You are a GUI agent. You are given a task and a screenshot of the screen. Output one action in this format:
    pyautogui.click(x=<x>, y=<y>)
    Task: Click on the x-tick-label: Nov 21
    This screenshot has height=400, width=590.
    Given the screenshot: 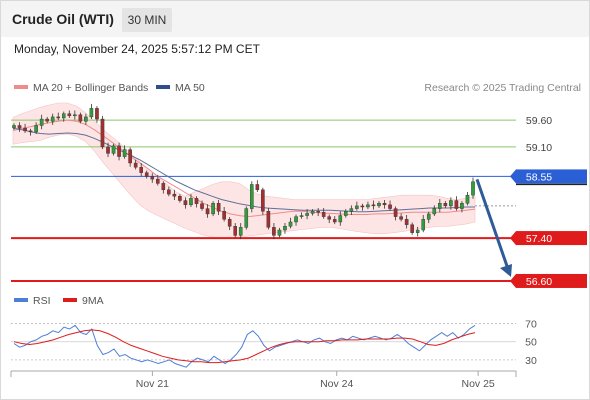 What is the action you would take?
    pyautogui.click(x=152, y=384)
    